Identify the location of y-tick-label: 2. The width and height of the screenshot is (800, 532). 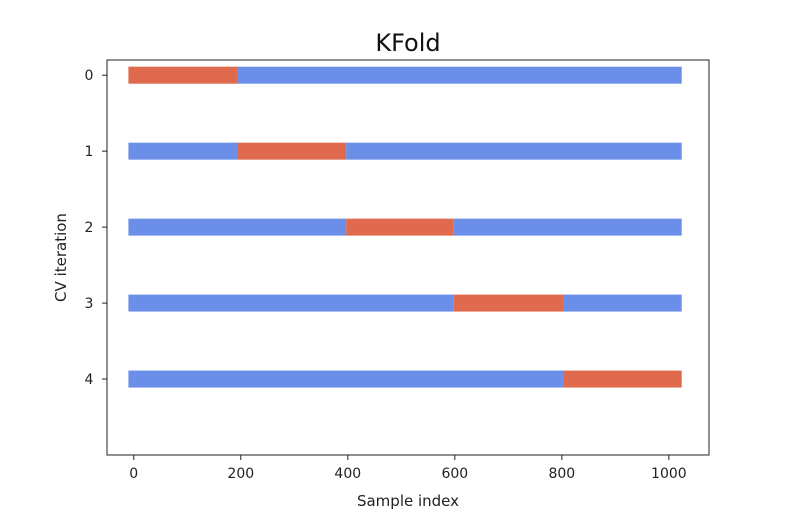
(89, 228).